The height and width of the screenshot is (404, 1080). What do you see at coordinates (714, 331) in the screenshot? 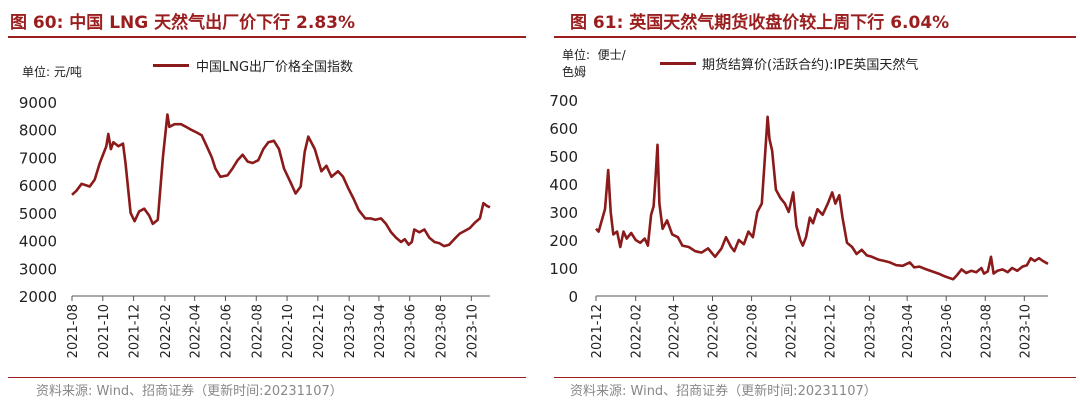
I see `right-x-tick-label: 2022-06` at bounding box center [714, 331].